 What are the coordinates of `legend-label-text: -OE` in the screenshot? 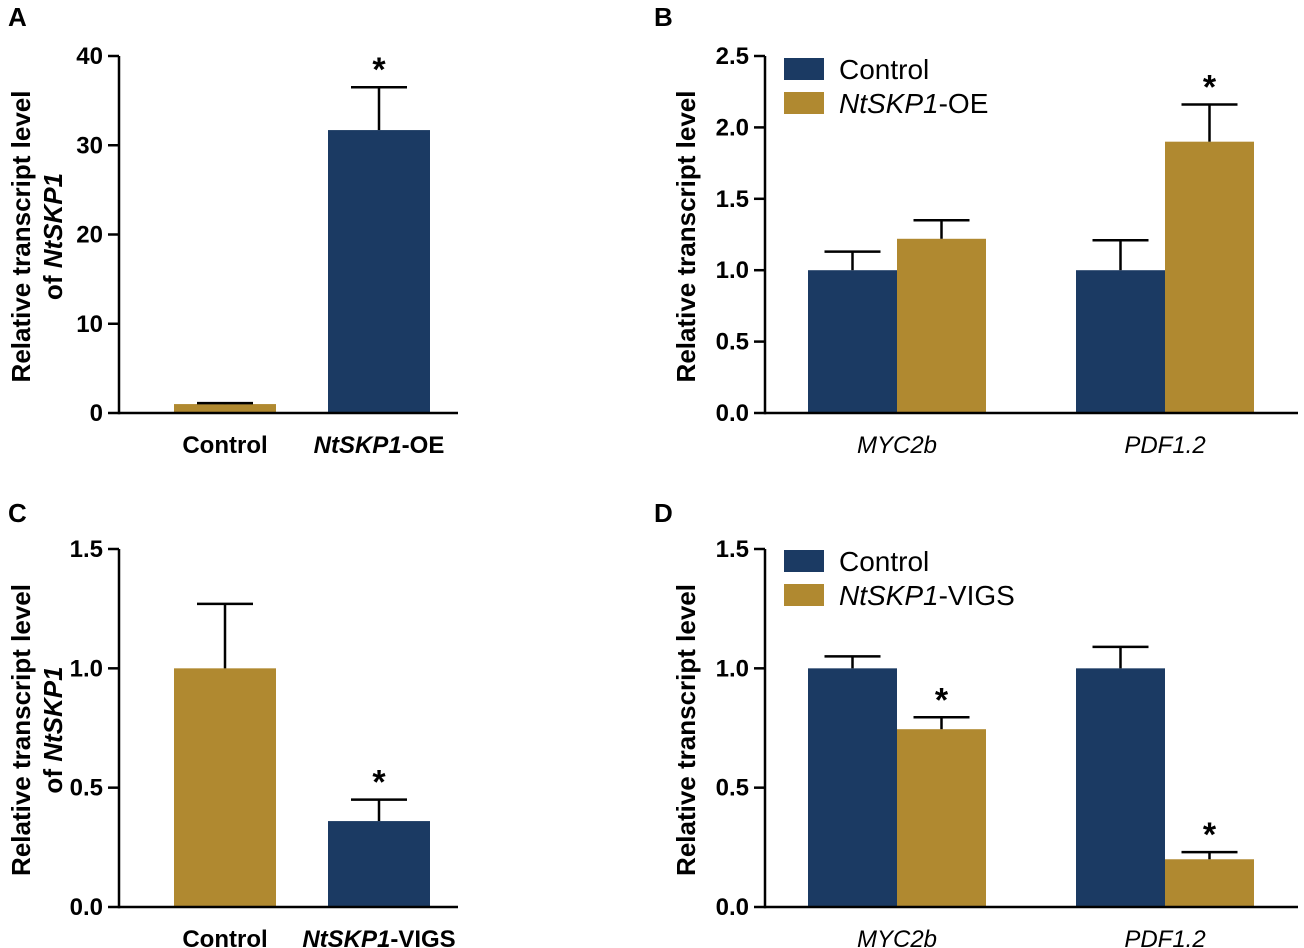 It's located at (964, 103).